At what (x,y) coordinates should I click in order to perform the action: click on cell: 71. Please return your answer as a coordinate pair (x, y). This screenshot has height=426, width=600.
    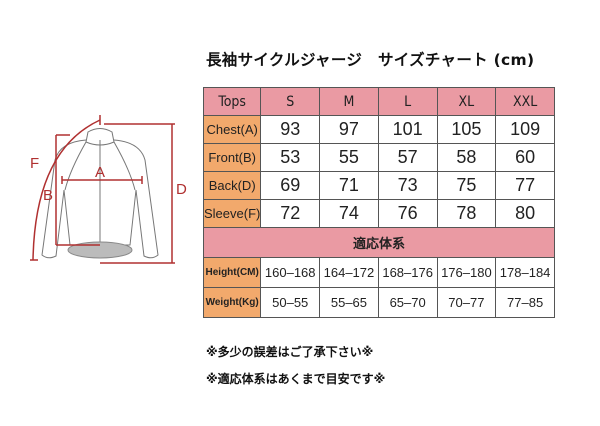
    Looking at the image, I should click on (349, 185).